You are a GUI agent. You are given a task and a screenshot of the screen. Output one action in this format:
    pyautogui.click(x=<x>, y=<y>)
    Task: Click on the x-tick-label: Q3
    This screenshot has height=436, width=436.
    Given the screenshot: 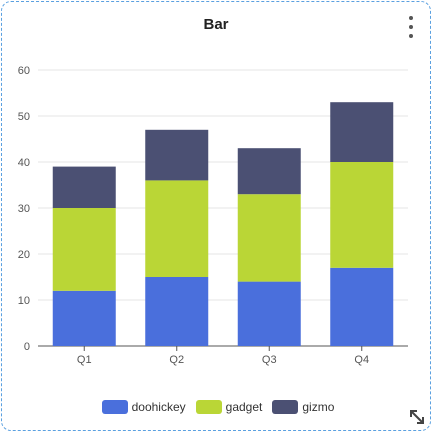 What is the action you would take?
    pyautogui.click(x=269, y=360)
    